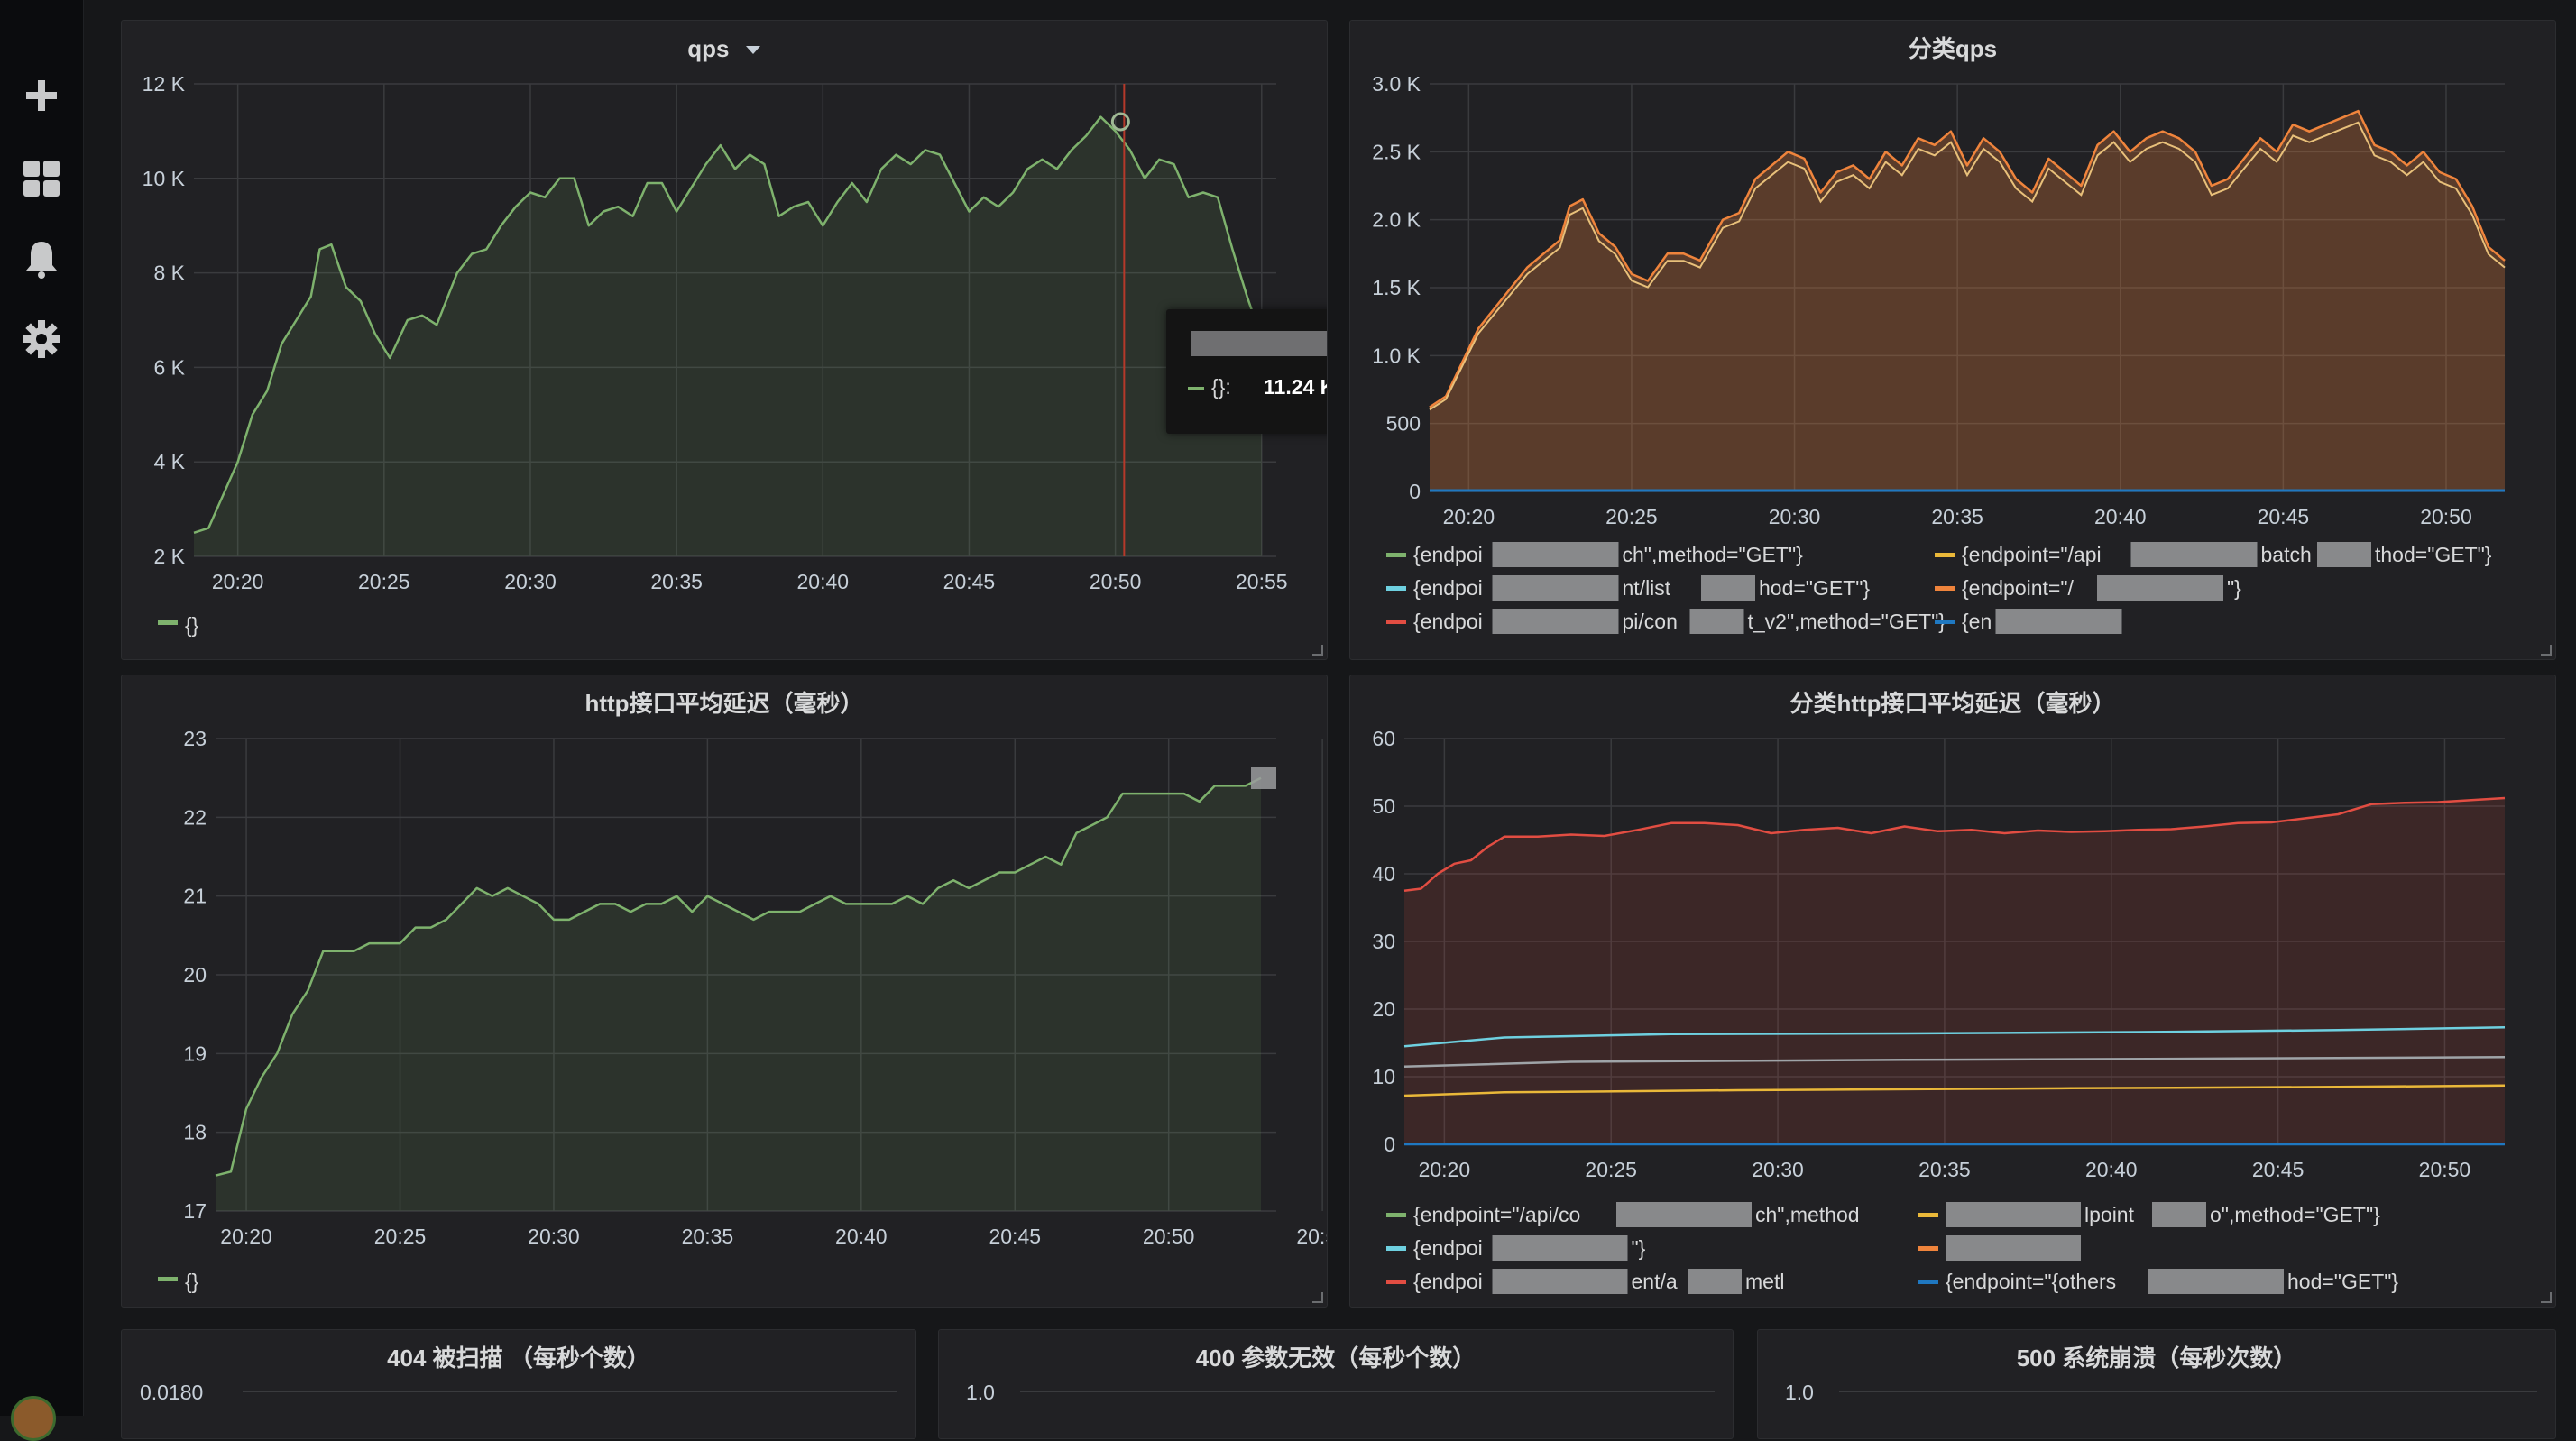 This screenshot has width=2576, height=1441. What do you see at coordinates (1247, 371) in the screenshot?
I see `tooltip: {}: 11.24 K` at bounding box center [1247, 371].